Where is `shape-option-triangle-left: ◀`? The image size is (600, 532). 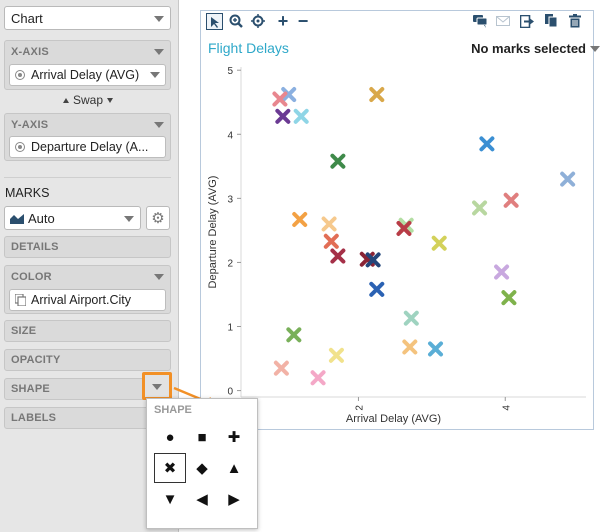
shape-option-triangle-left: ◀ is located at coordinates (202, 499).